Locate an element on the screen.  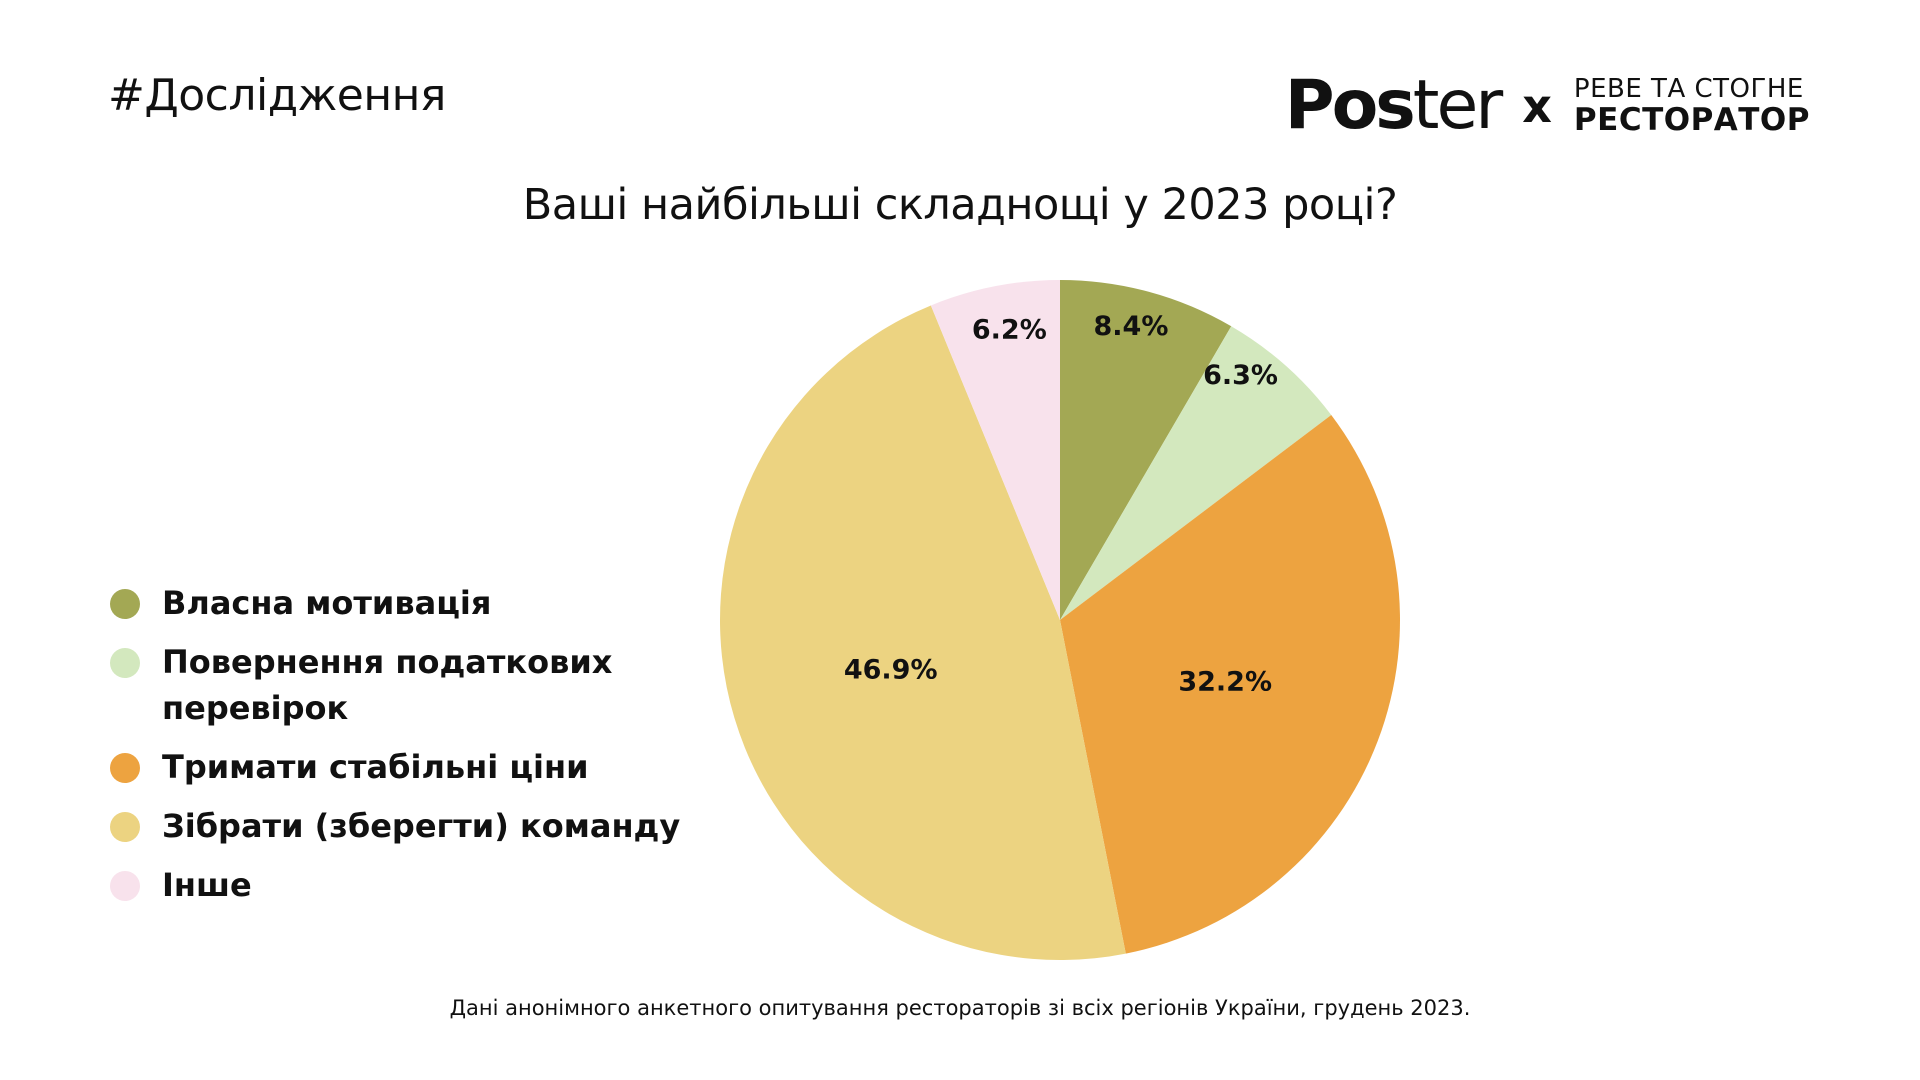
legend-item: Повернення податкових перевірок is located at coordinates (410, 687).